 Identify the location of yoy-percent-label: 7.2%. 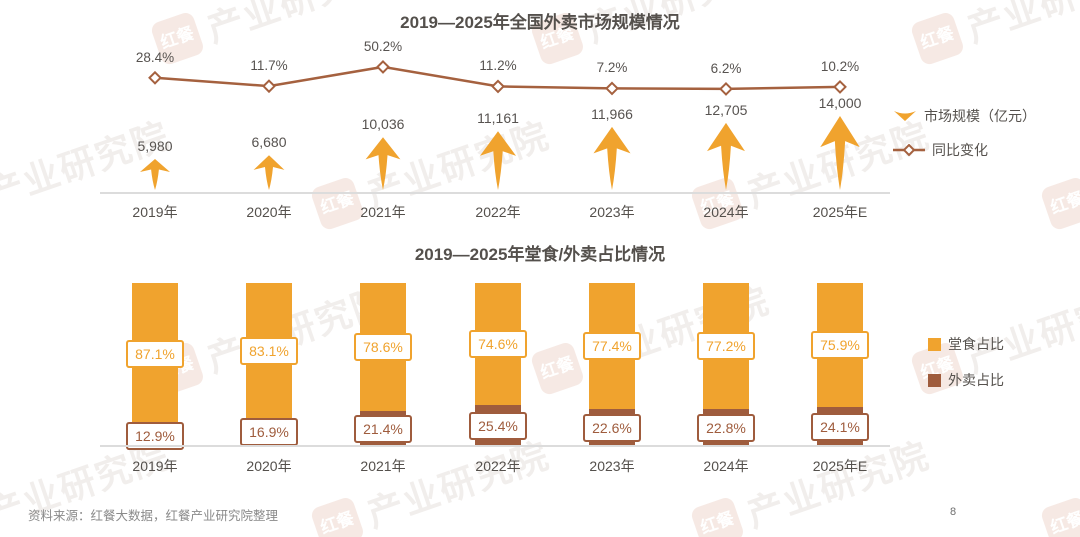
(612, 68).